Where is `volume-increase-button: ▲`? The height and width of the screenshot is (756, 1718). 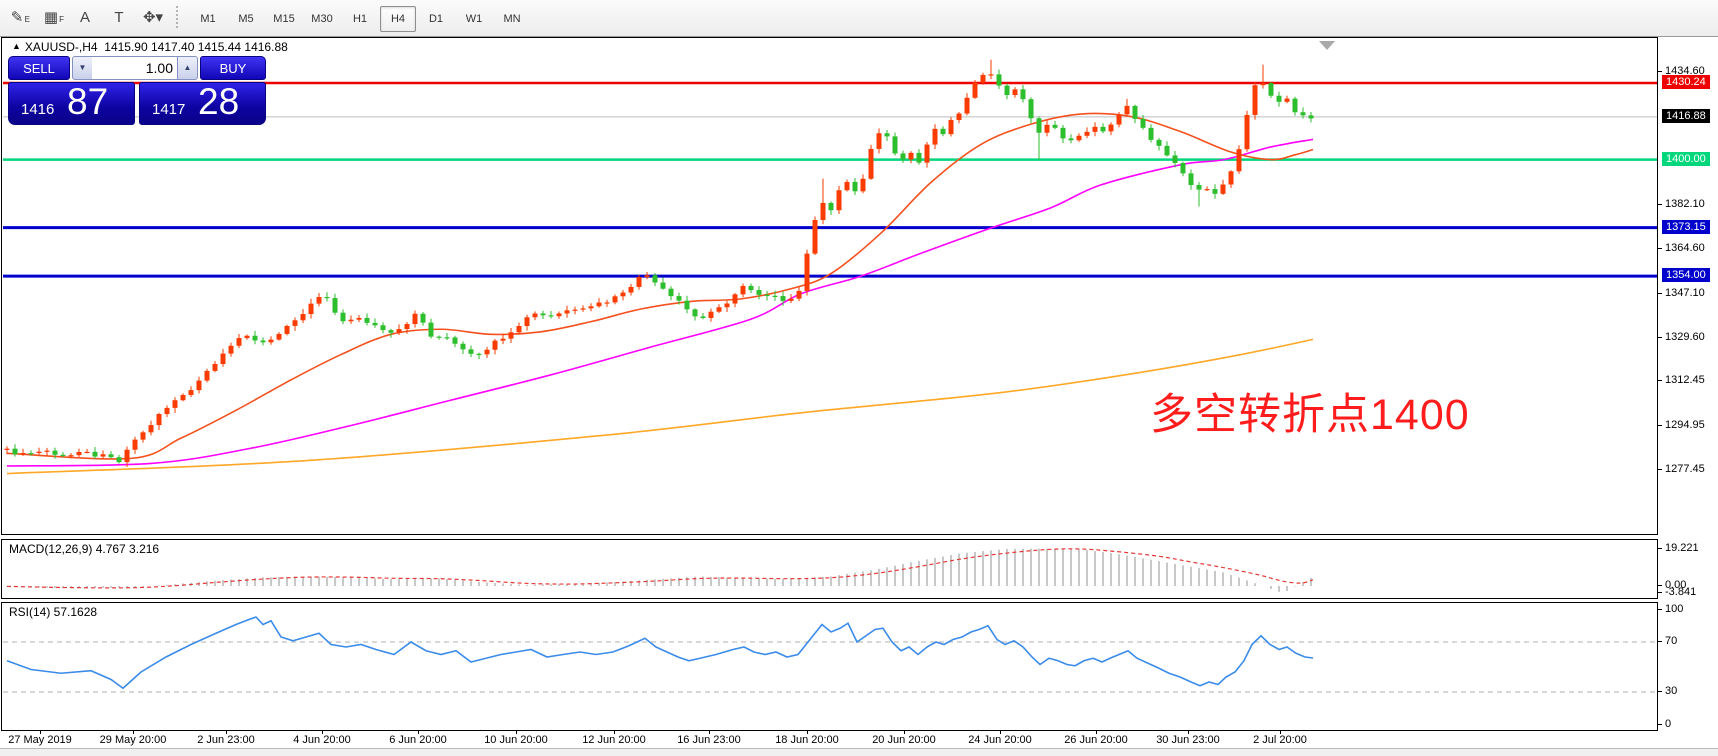 volume-increase-button: ▲ is located at coordinates (187, 68).